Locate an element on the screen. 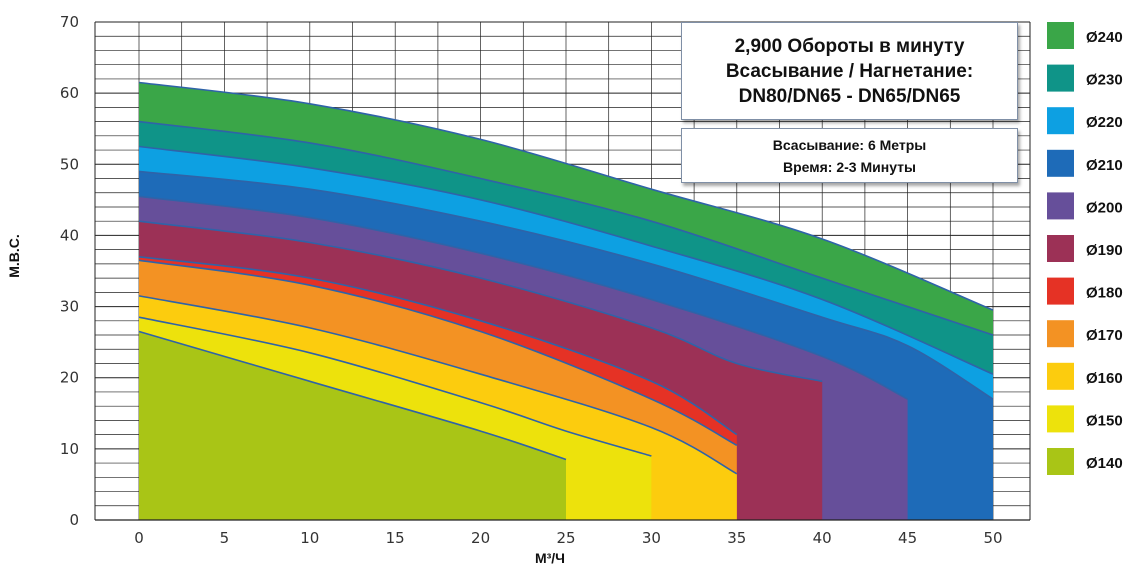  x-tick-label: 30 is located at coordinates (651, 538).